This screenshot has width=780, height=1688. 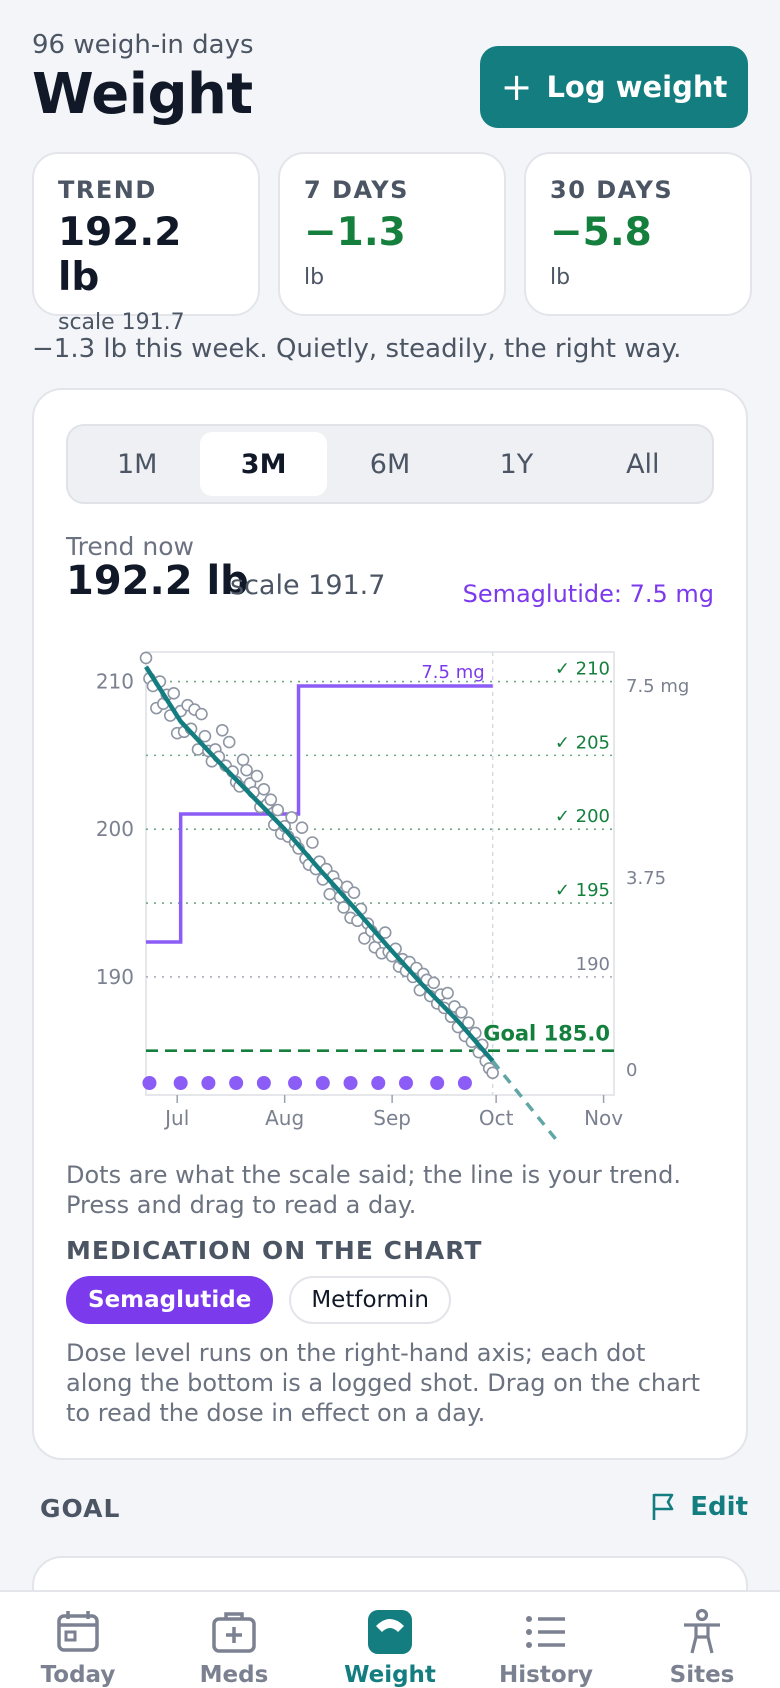 I want to click on tab-label: Sites, so click(x=702, y=1675).